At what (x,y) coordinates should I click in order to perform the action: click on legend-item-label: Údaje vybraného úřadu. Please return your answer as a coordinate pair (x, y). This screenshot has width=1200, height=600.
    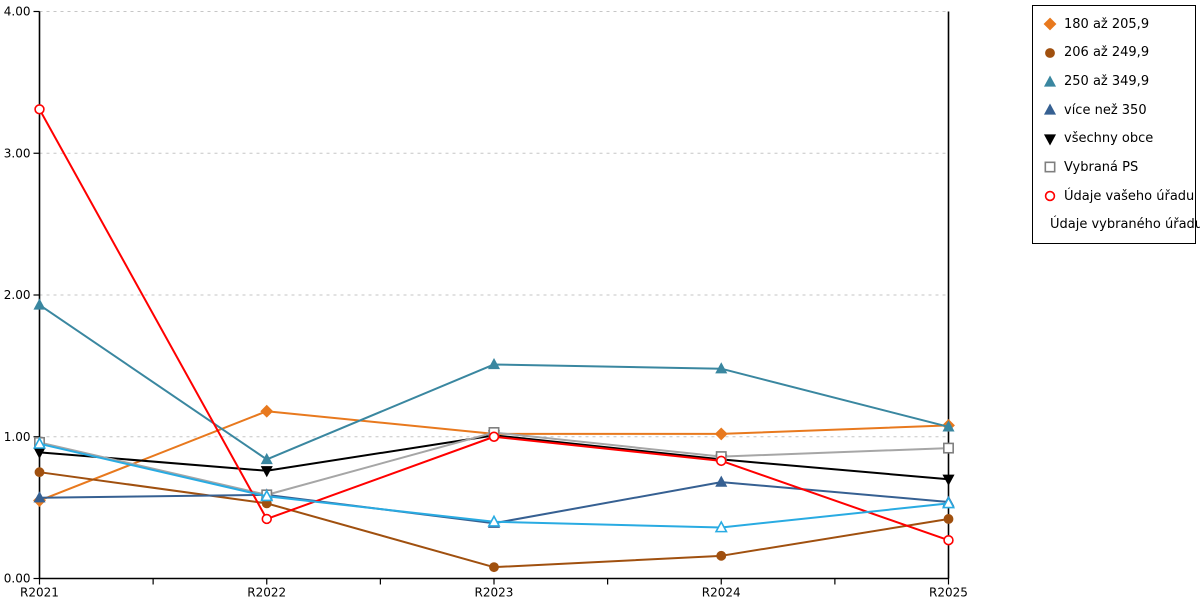
    Looking at the image, I should click on (1125, 225).